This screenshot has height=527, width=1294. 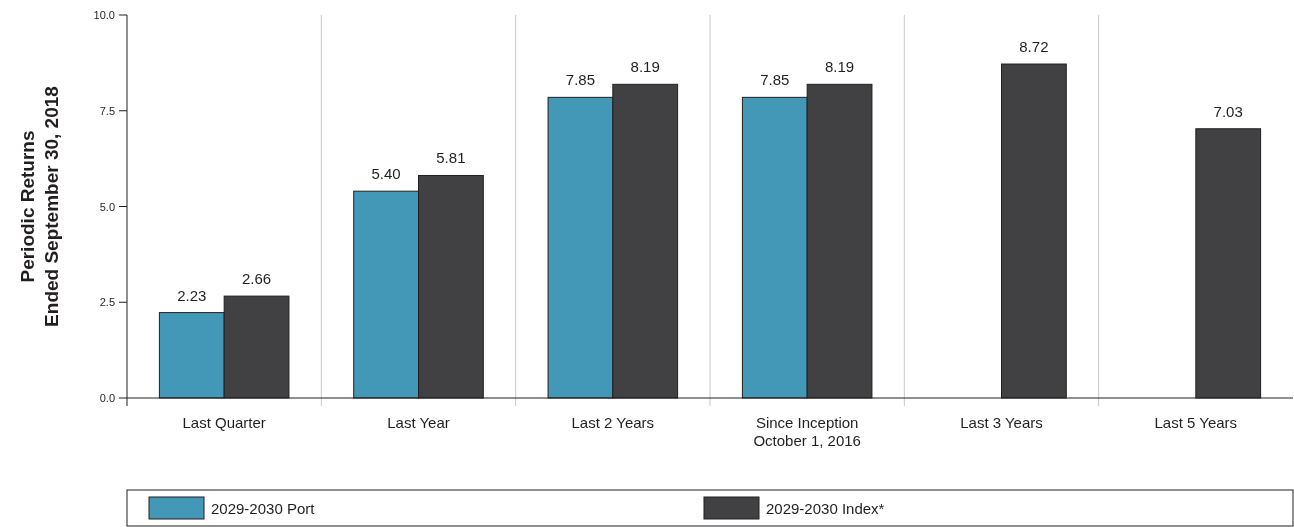 I want to click on x-tick-label: Since Inception October 1, 2016, so click(x=807, y=431).